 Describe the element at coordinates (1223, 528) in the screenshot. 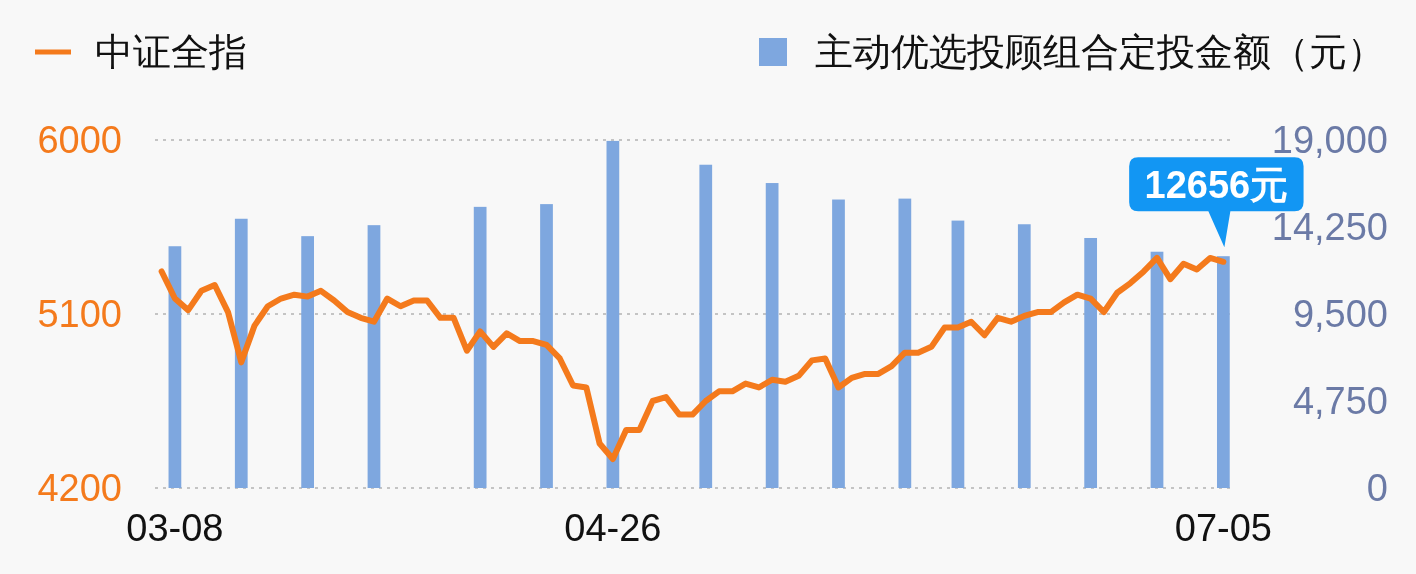

I see `x-tick-label: 07-05` at that location.